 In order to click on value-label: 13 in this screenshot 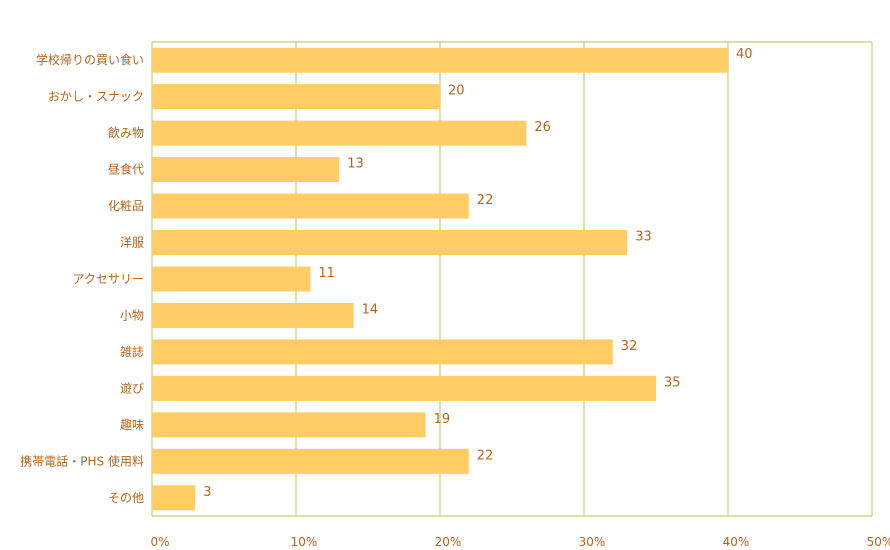, I will do `click(355, 164)`.